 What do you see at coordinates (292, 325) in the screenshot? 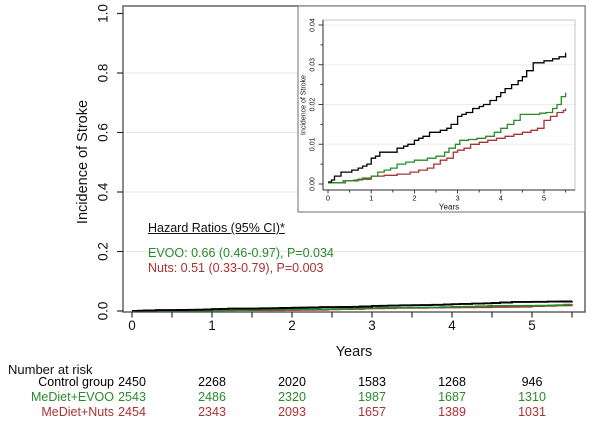
I see `x-tick-label: 2` at bounding box center [292, 325].